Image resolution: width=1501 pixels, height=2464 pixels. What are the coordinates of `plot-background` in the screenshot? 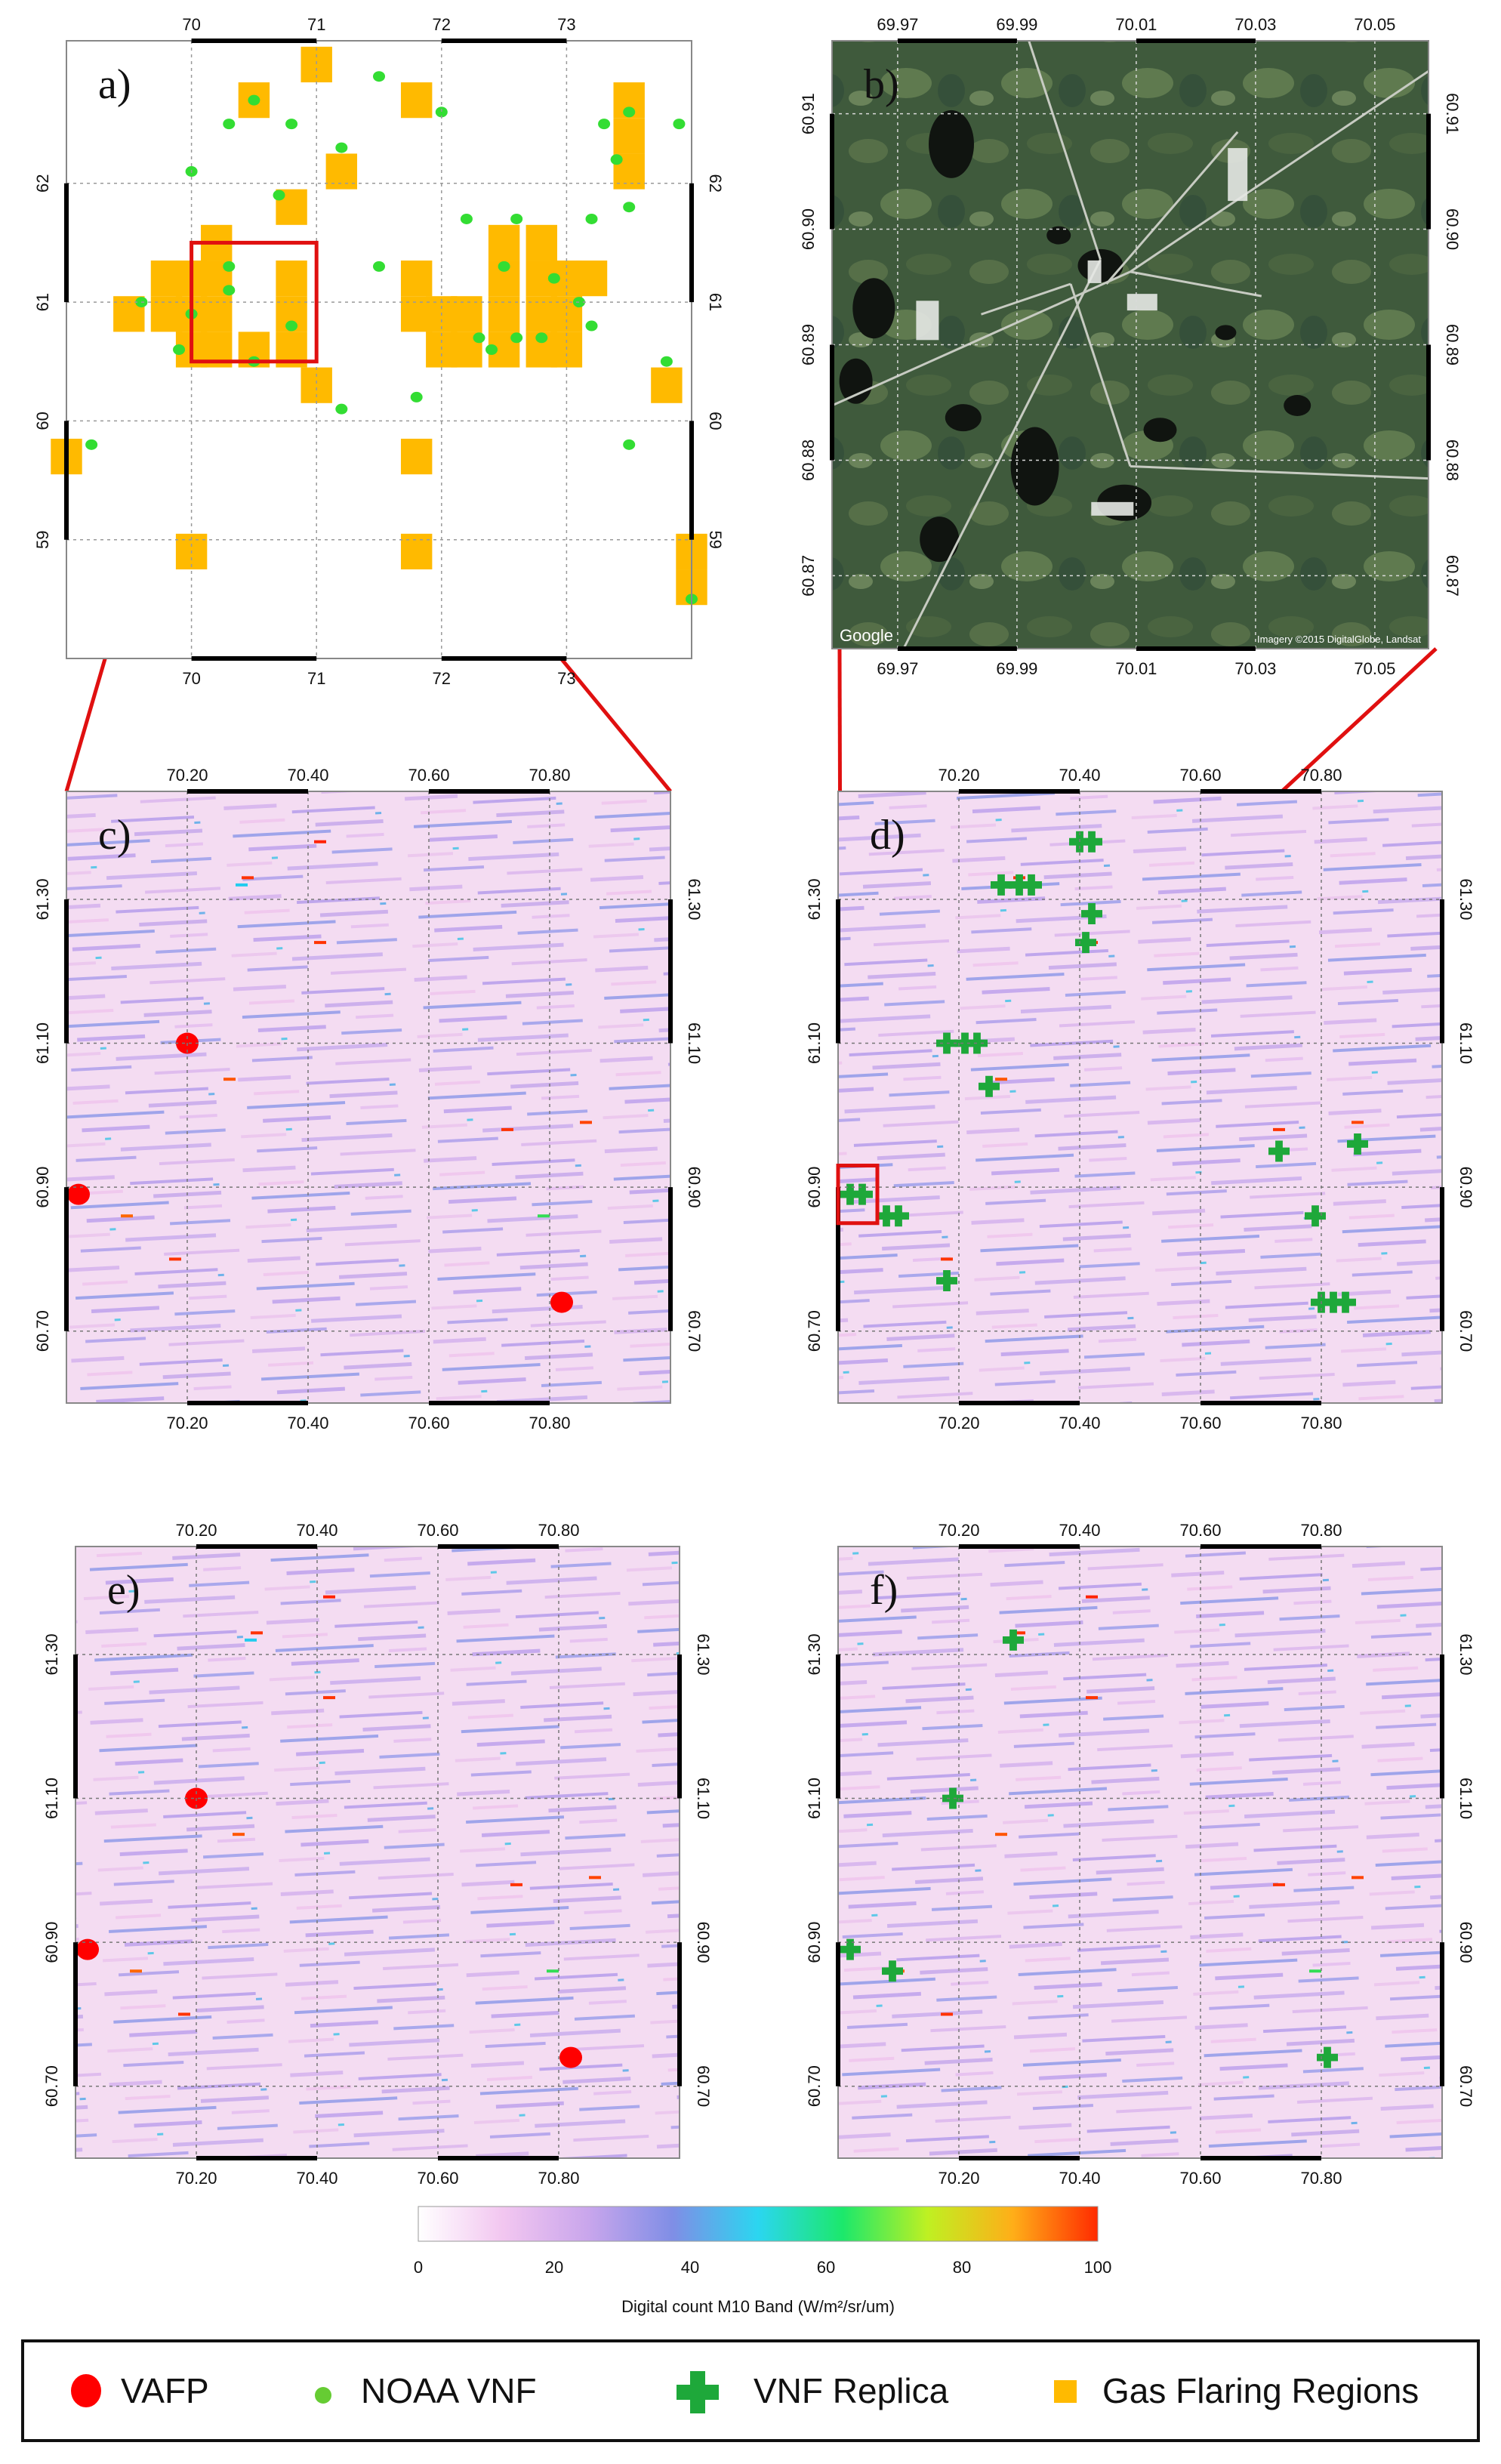 It's located at (379, 349).